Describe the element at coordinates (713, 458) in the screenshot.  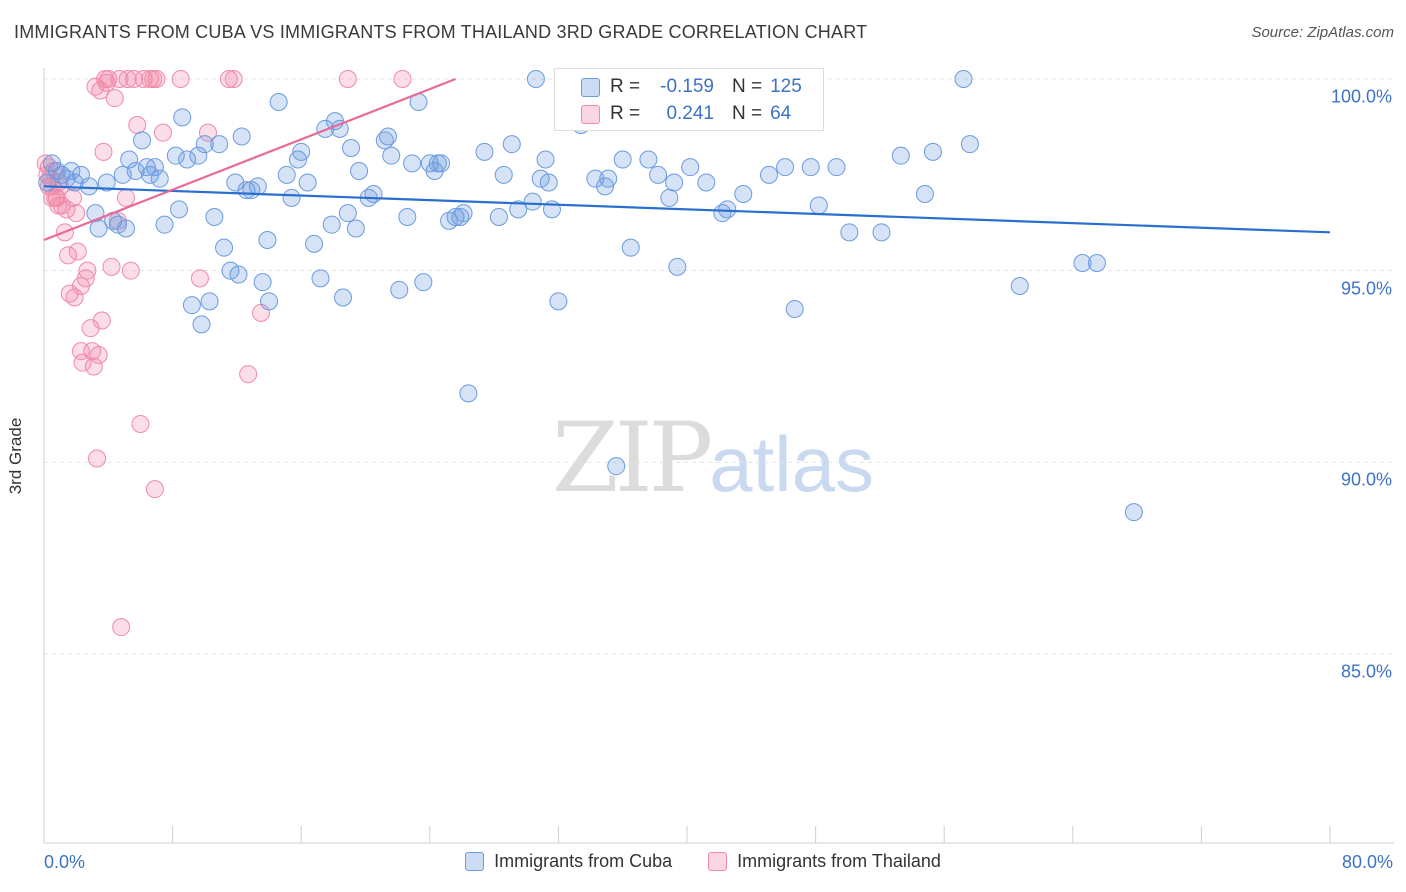
I see `watermark: ZIPatlas` at that location.